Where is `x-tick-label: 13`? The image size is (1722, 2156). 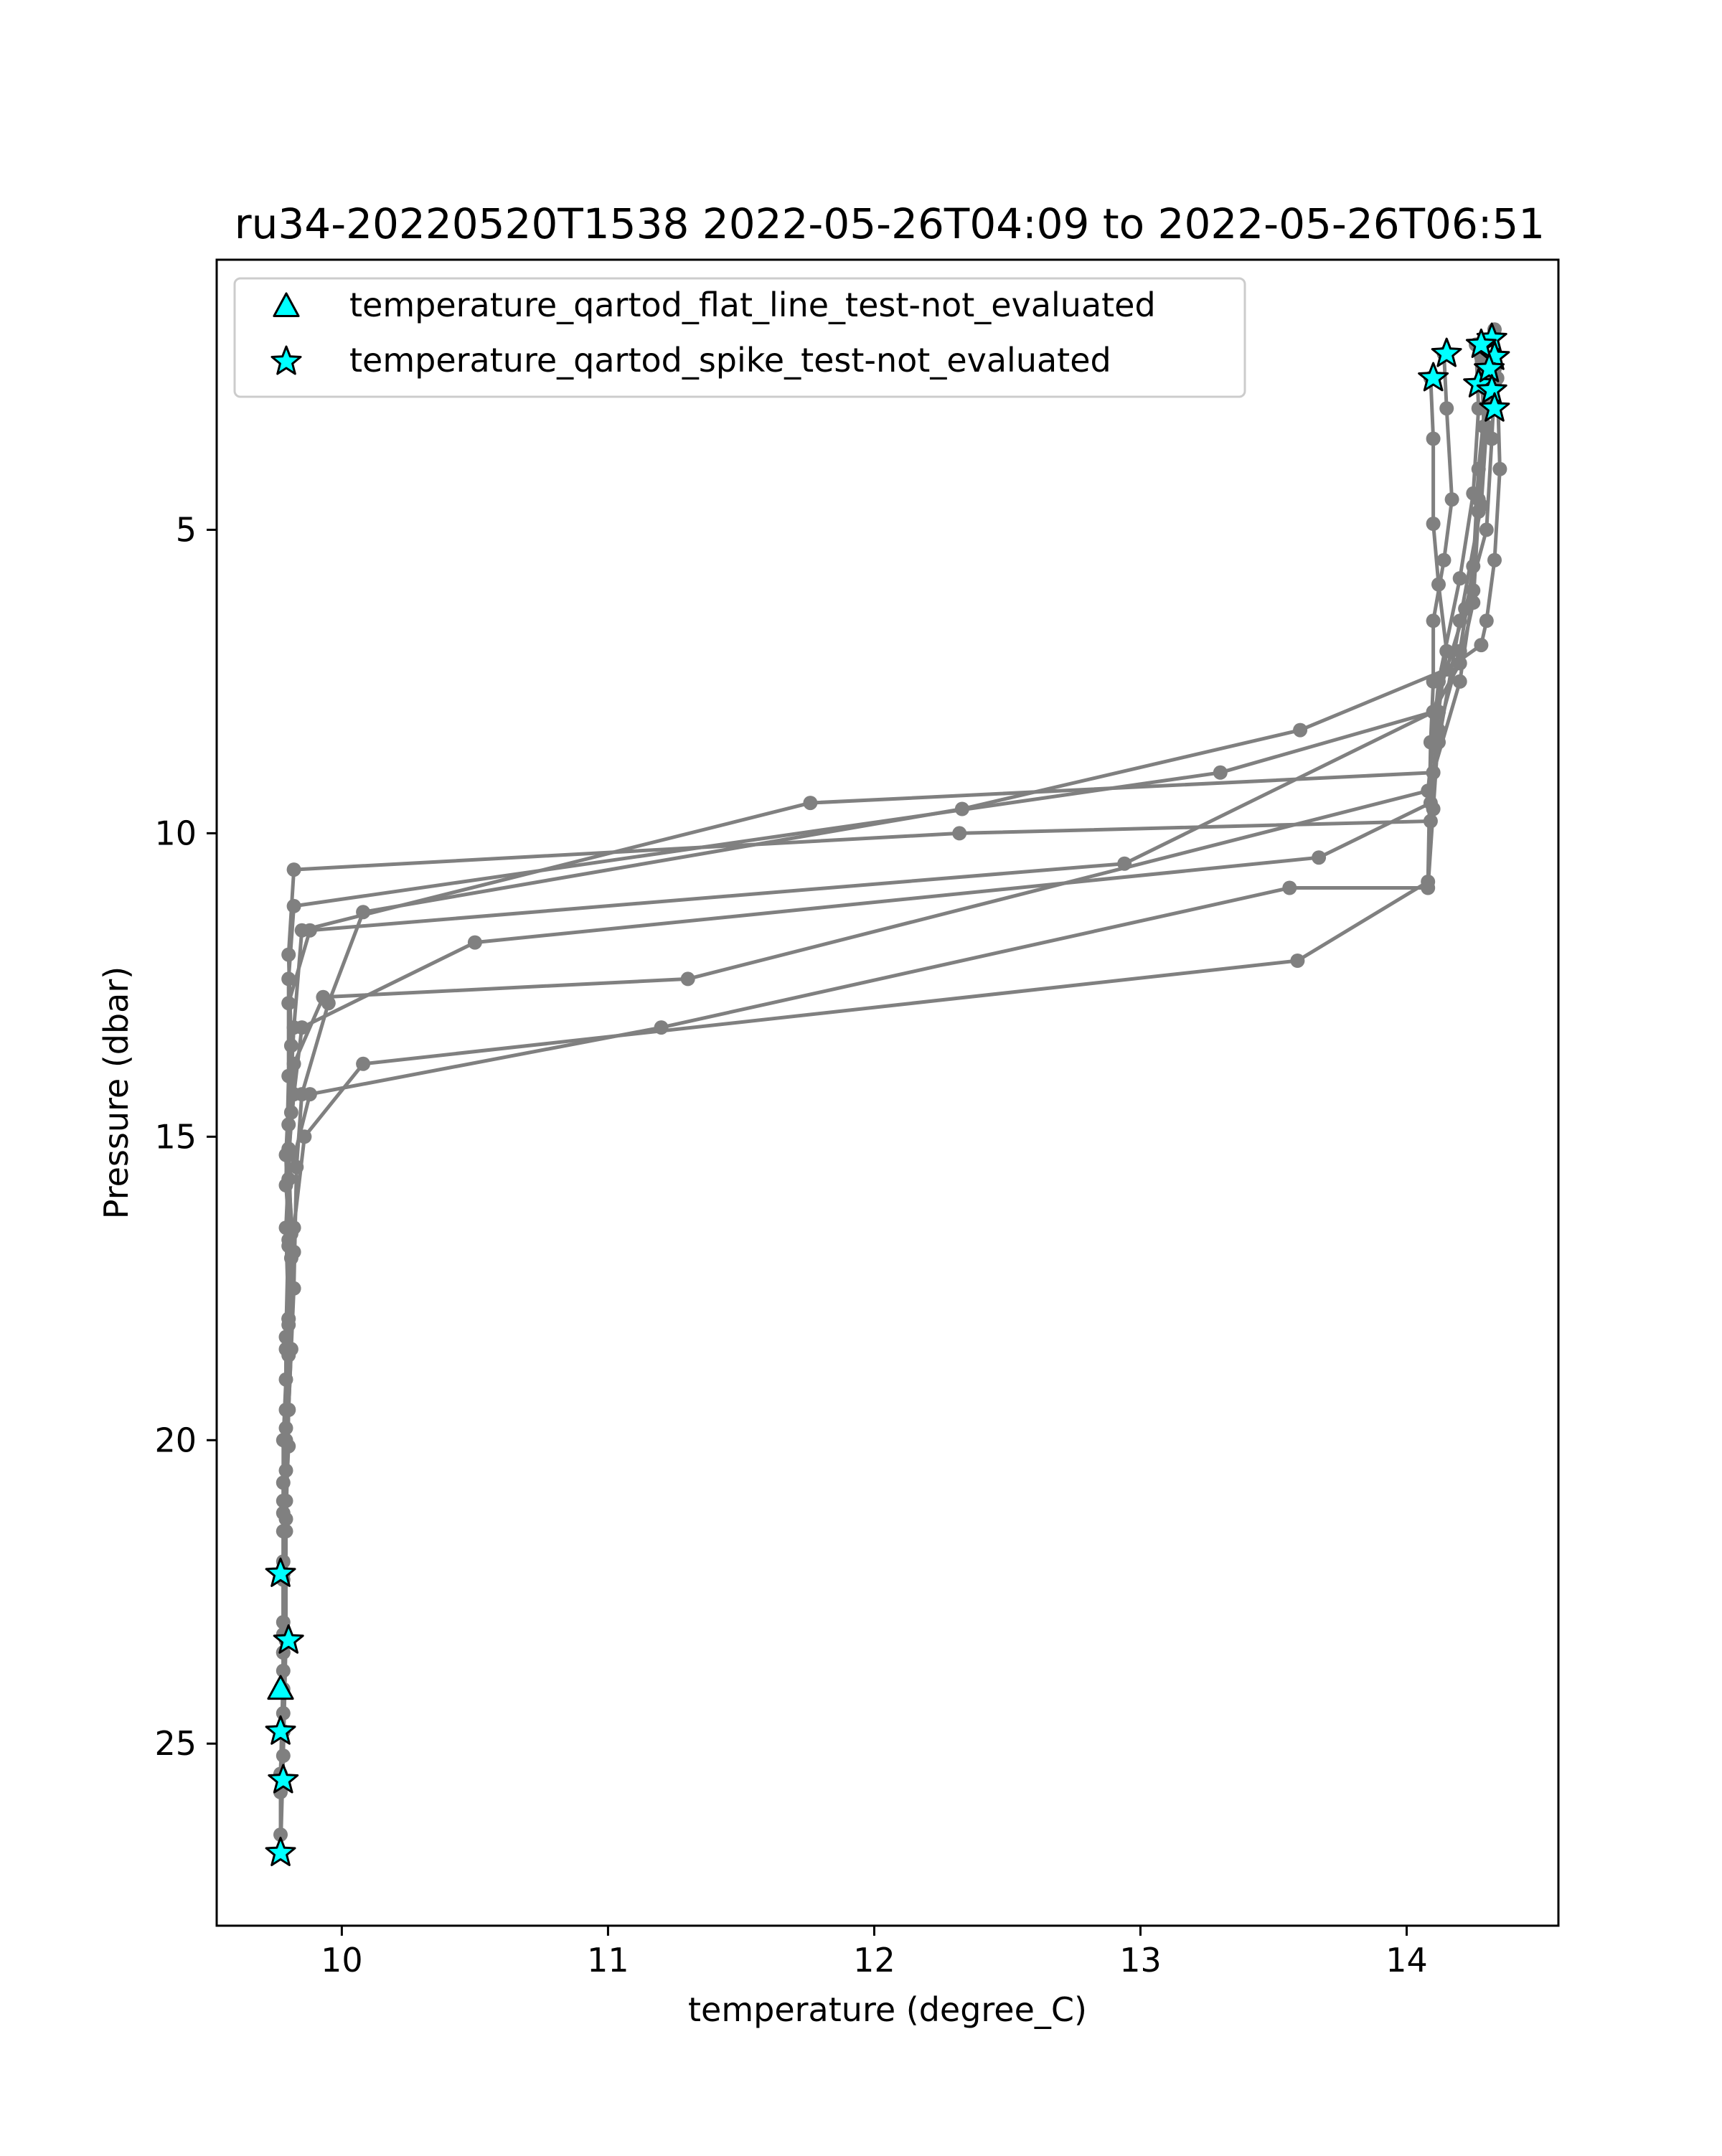
x-tick-label: 13 is located at coordinates (1141, 1961).